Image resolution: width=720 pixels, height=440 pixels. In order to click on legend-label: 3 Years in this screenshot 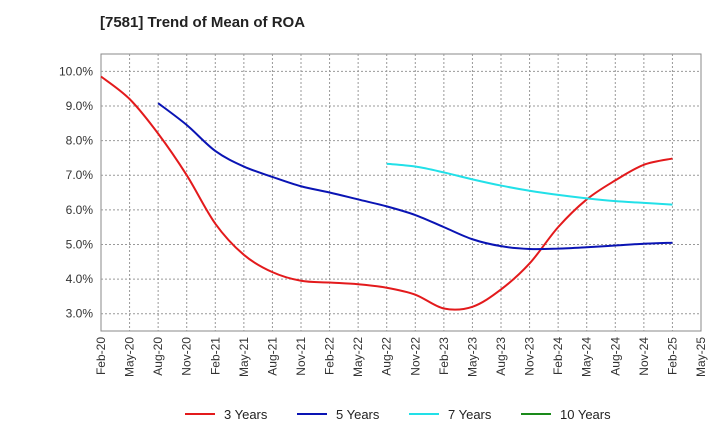, I will do `click(246, 414)`.